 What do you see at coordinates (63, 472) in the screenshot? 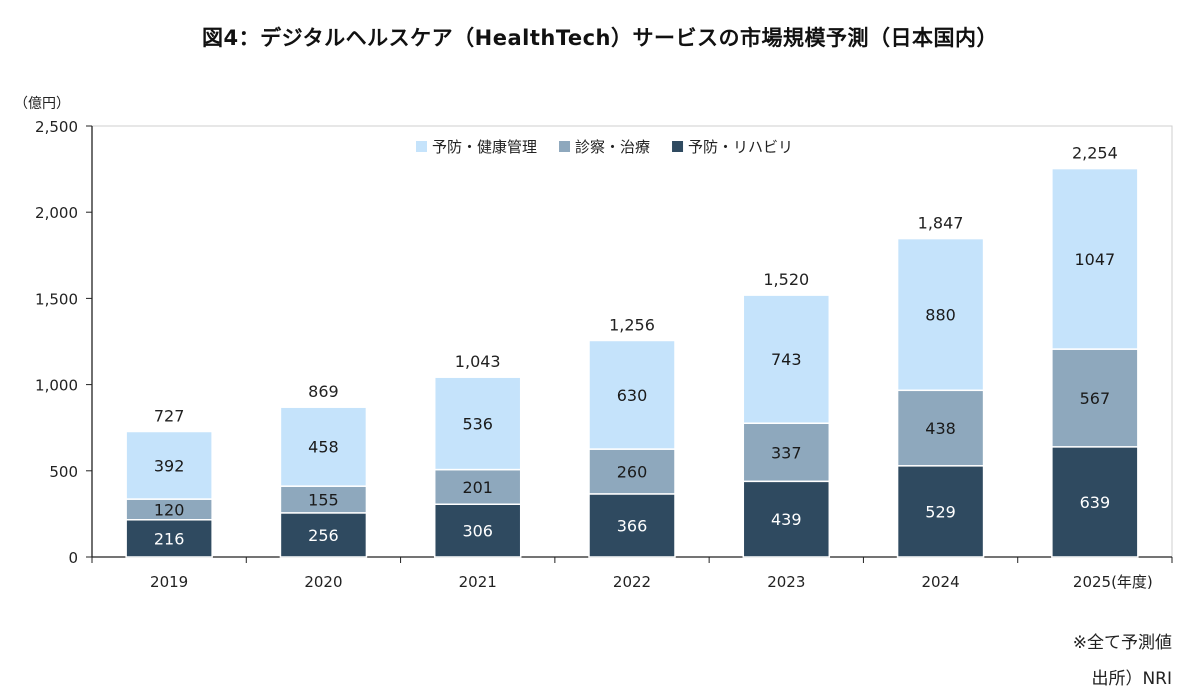
I see `y-tick-label: 500` at bounding box center [63, 472].